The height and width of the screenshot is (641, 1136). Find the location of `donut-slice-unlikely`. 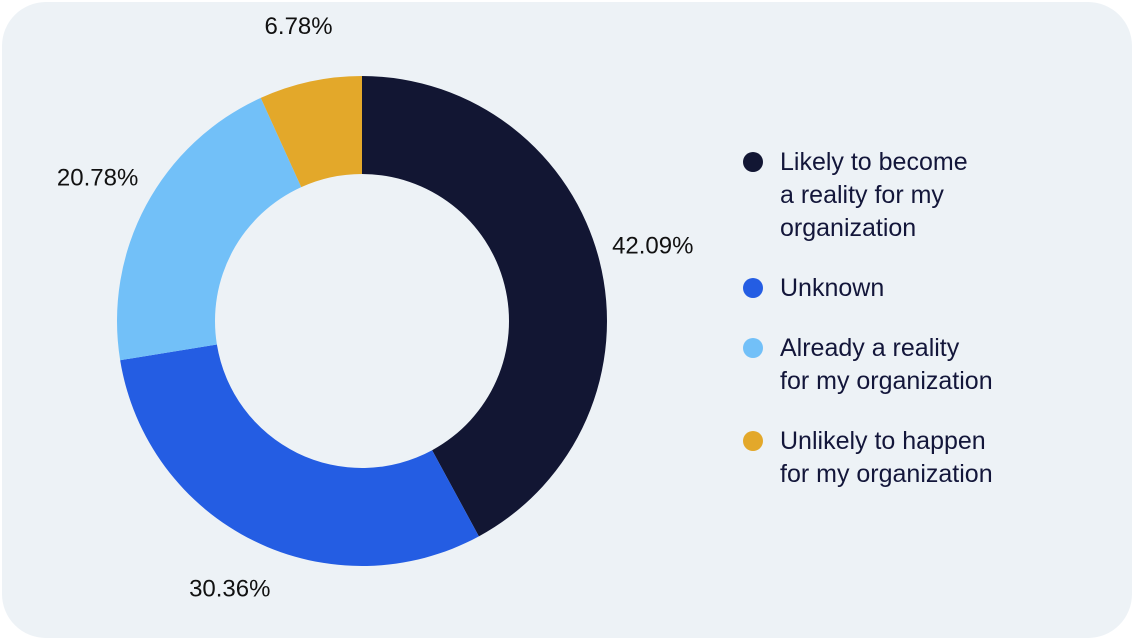

donut-slice-unlikely is located at coordinates (311, 132).